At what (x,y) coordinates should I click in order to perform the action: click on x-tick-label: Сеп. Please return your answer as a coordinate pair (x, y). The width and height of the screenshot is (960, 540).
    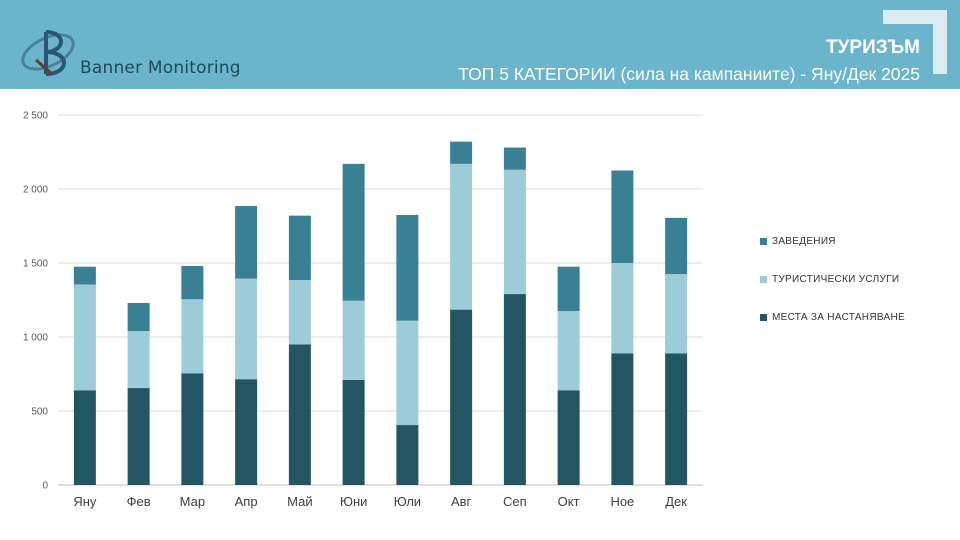
    Looking at the image, I should click on (515, 501).